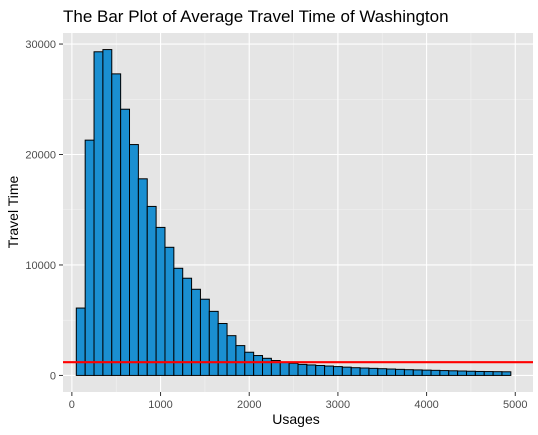 This screenshot has width=538, height=435. I want to click on x-tick-label: 5000, so click(515, 405).